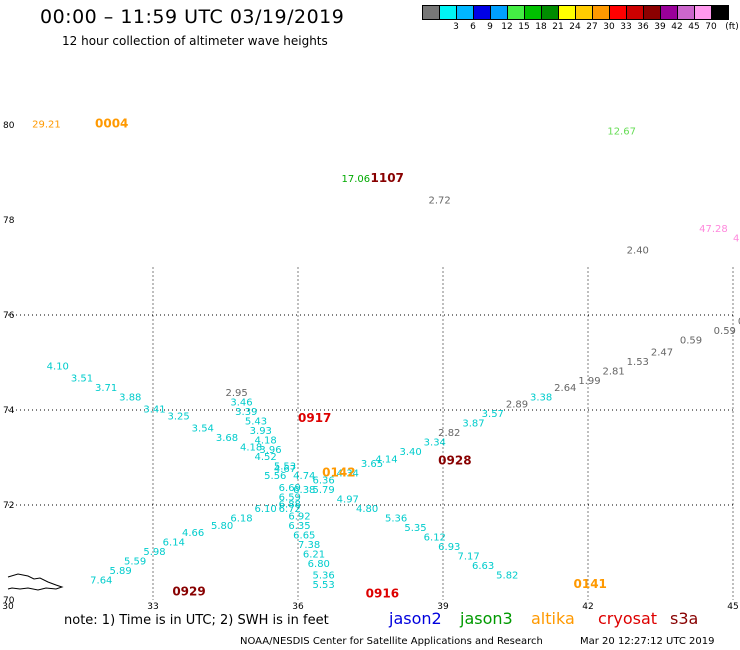  I want to click on satellite-label-altika: altika, so click(553, 618).